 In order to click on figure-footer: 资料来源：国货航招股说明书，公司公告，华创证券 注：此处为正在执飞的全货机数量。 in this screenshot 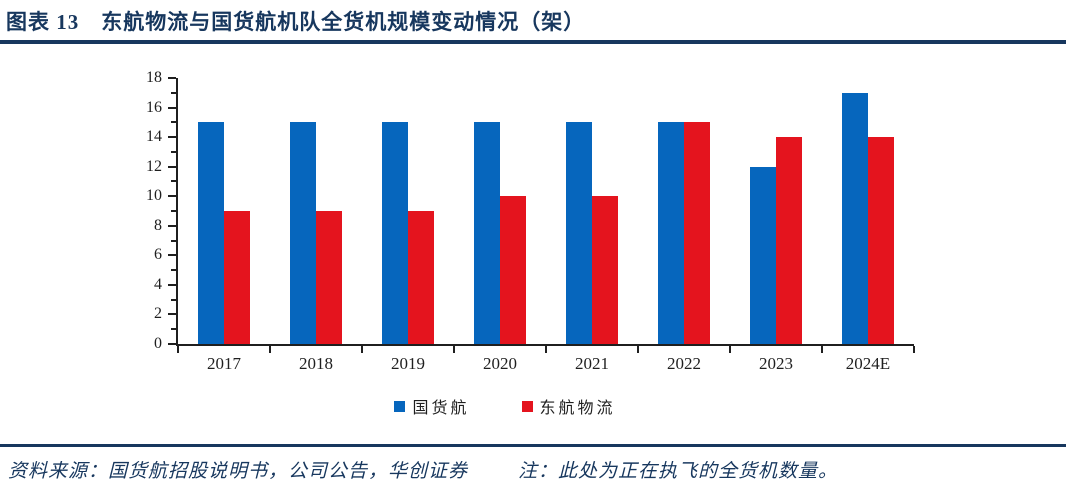, I will do `click(423, 469)`.